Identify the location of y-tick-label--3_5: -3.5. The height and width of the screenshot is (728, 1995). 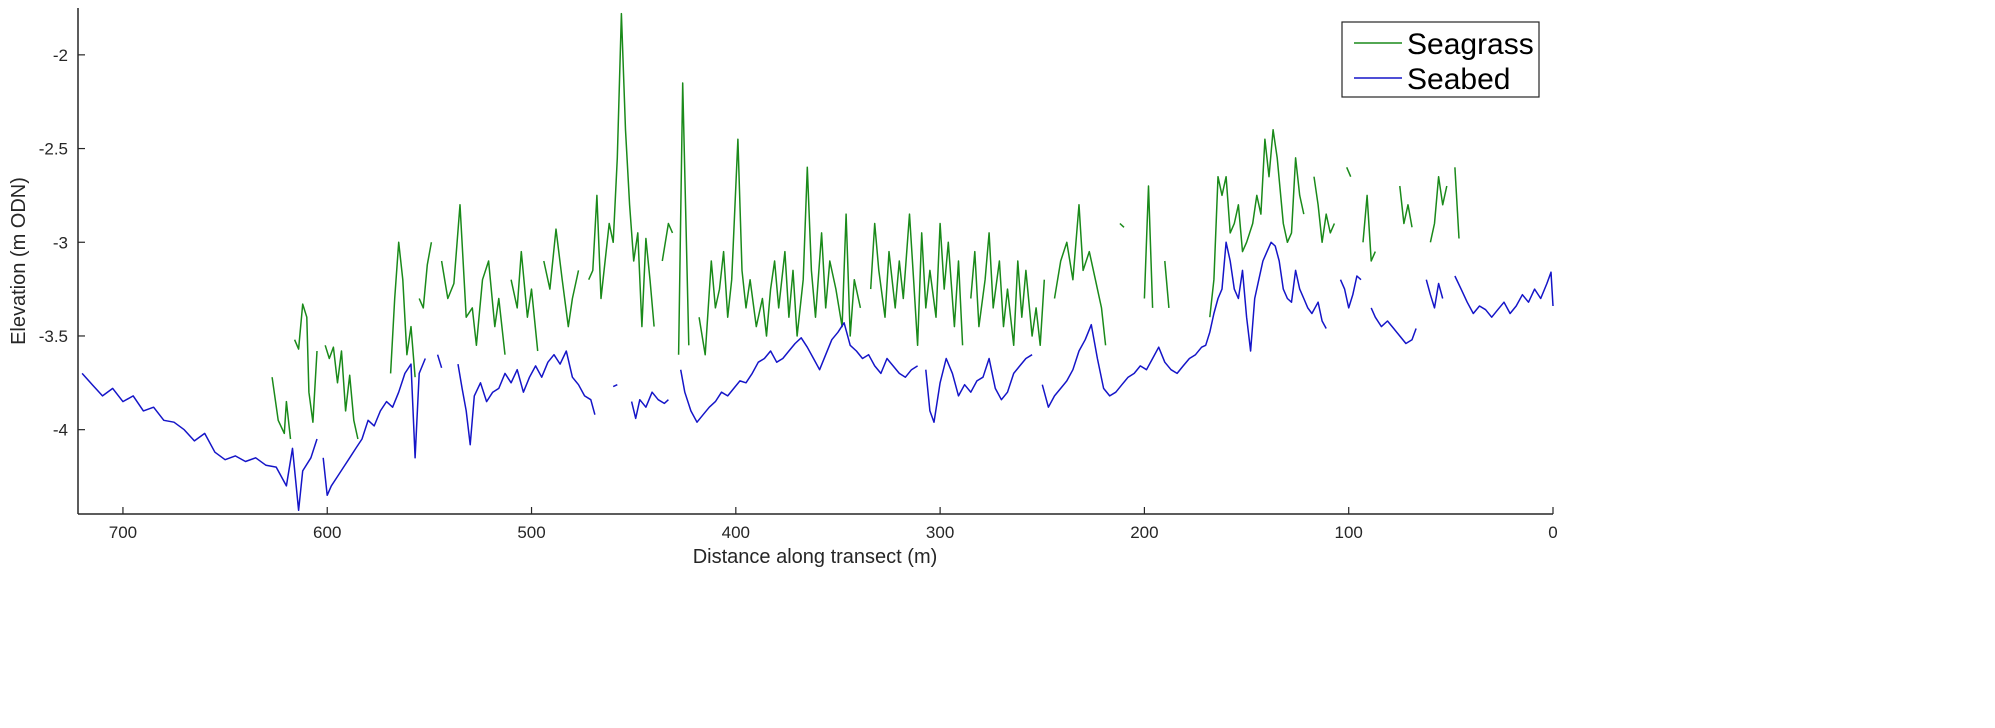
(53, 336).